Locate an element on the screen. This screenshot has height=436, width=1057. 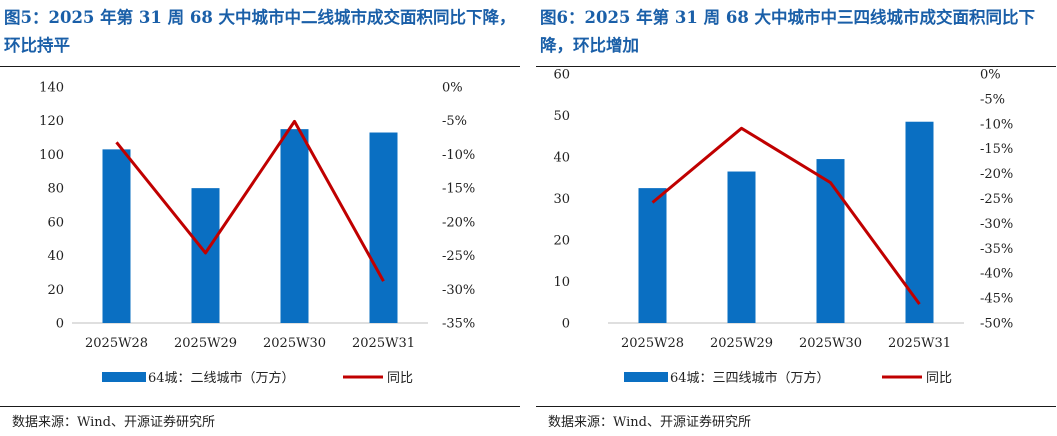
legend-bar-label: 64城：二线城市（万方） is located at coordinates (221, 378).